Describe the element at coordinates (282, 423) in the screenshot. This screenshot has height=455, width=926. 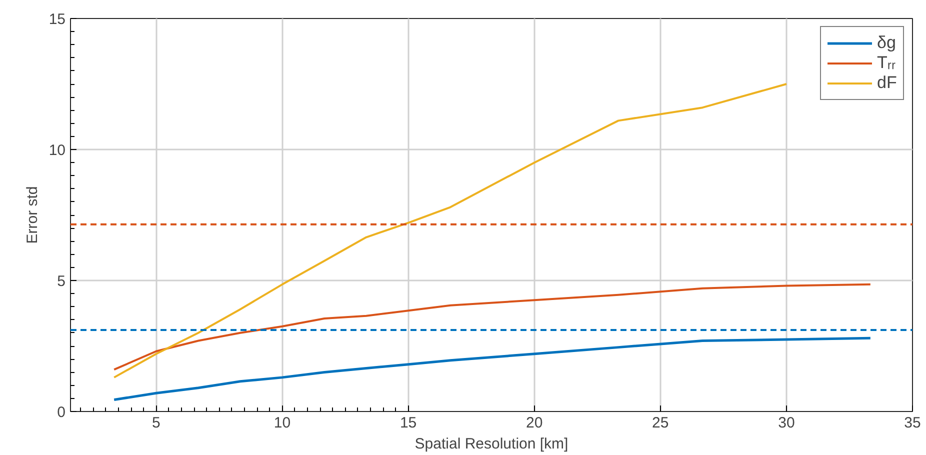
I see `x-tick-label: 10` at that location.